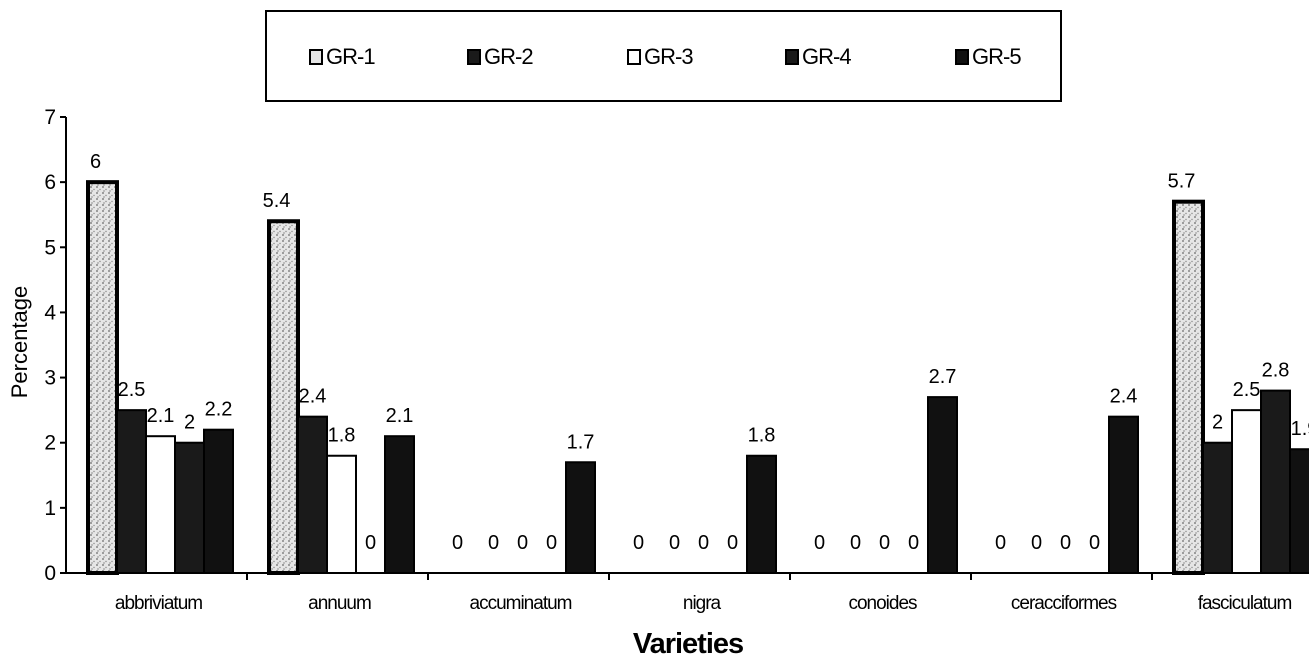 This screenshot has width=1309, height=662. I want to click on legend-label: GR-5, so click(997, 56).